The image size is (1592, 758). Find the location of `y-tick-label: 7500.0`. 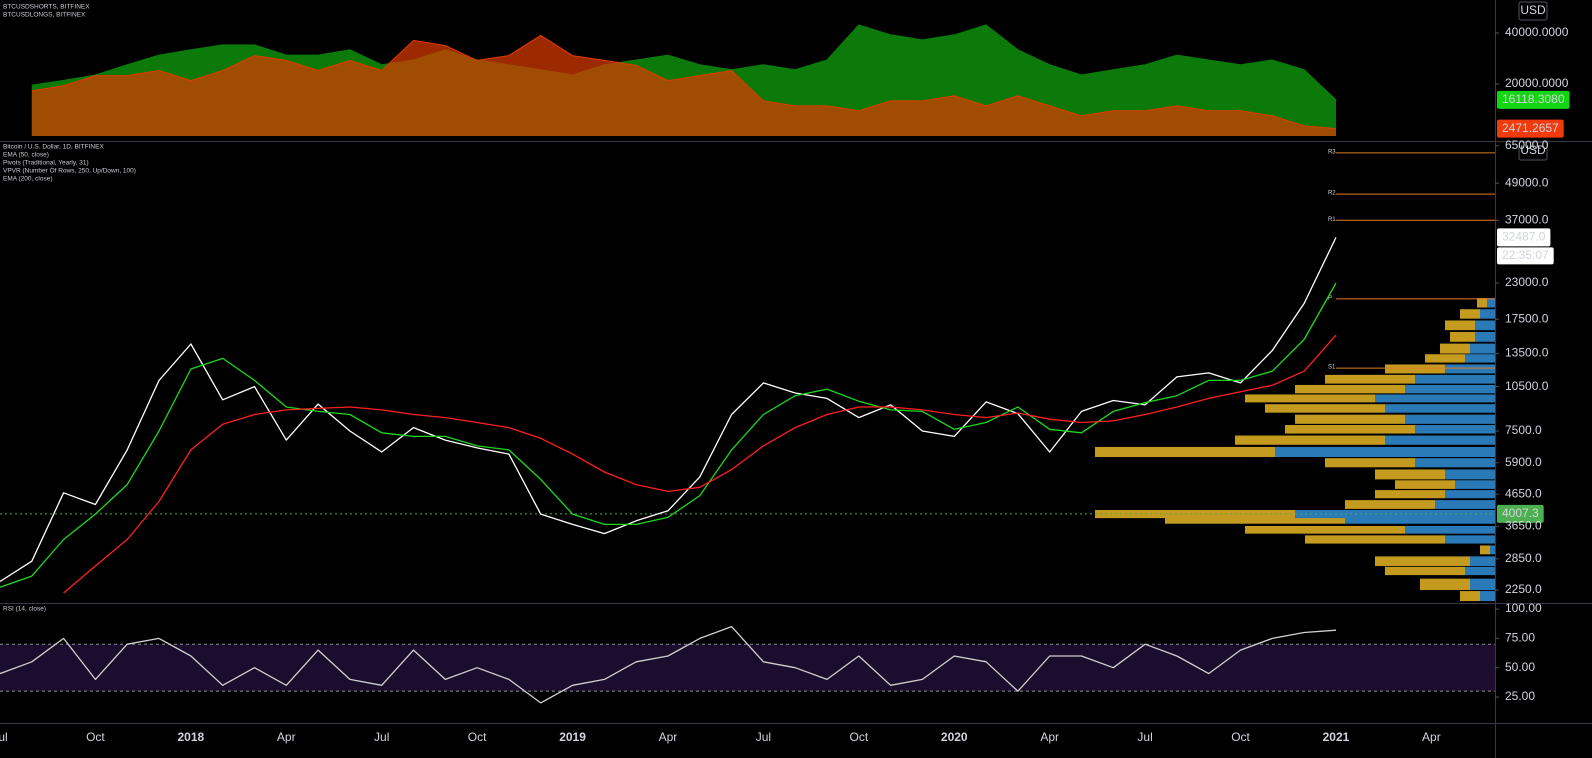

y-tick-label: 7500.0 is located at coordinates (1523, 430).